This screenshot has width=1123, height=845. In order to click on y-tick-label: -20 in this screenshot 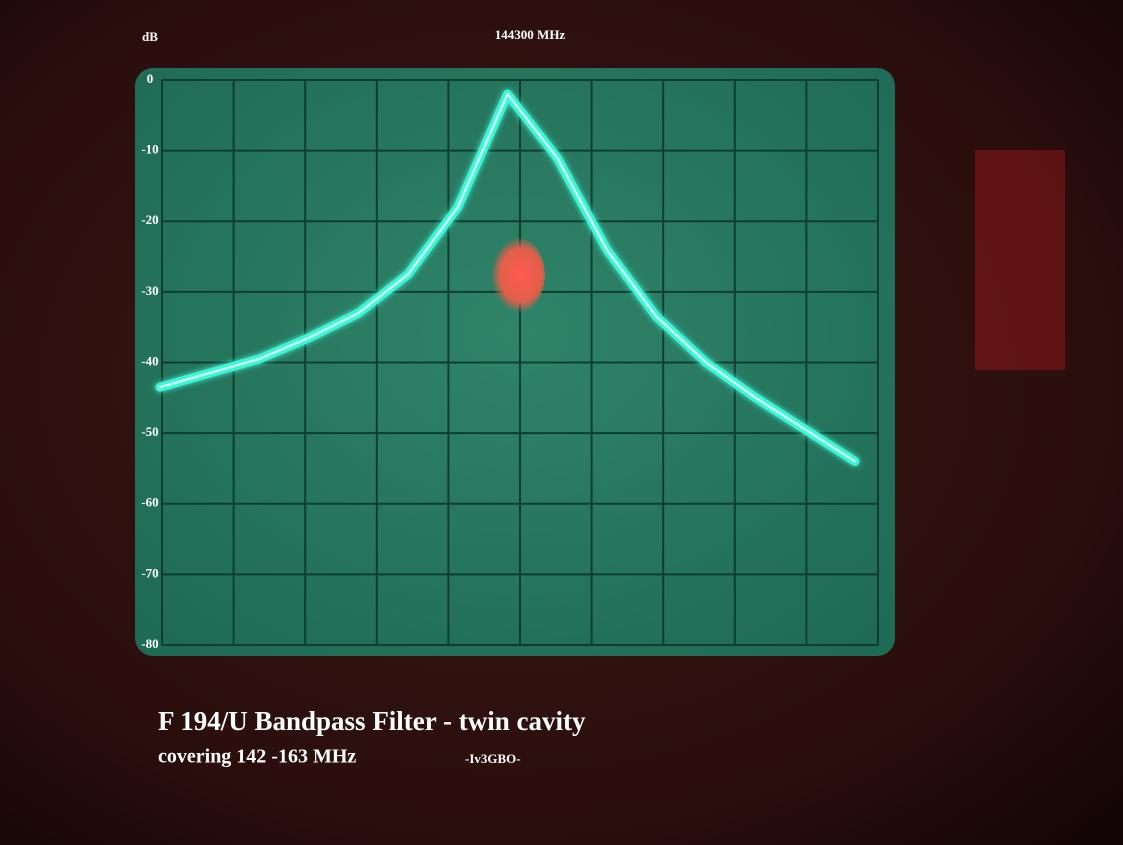, I will do `click(149, 219)`.